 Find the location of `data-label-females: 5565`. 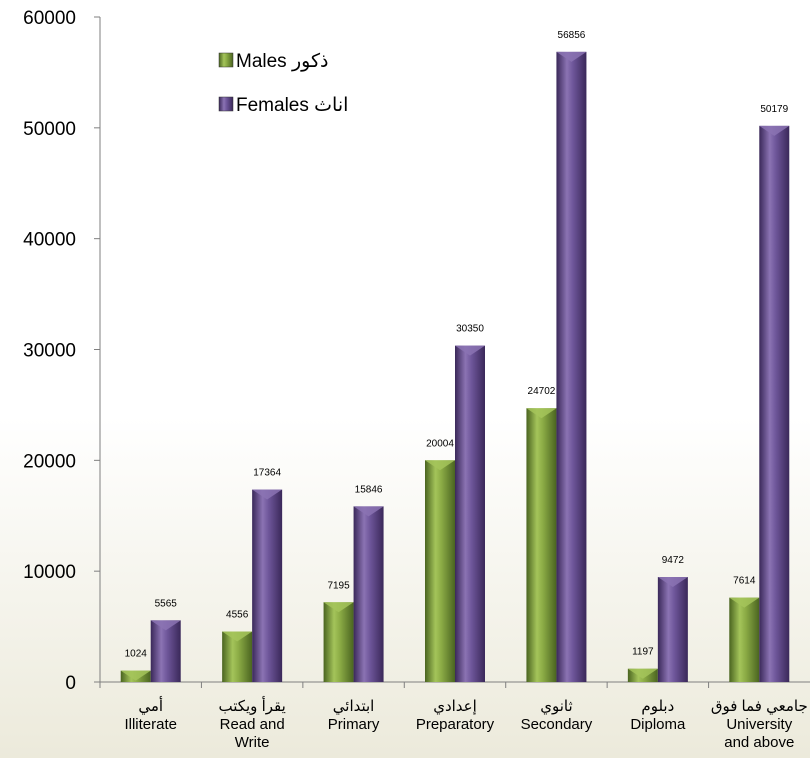

data-label-females: 5565 is located at coordinates (166, 603).